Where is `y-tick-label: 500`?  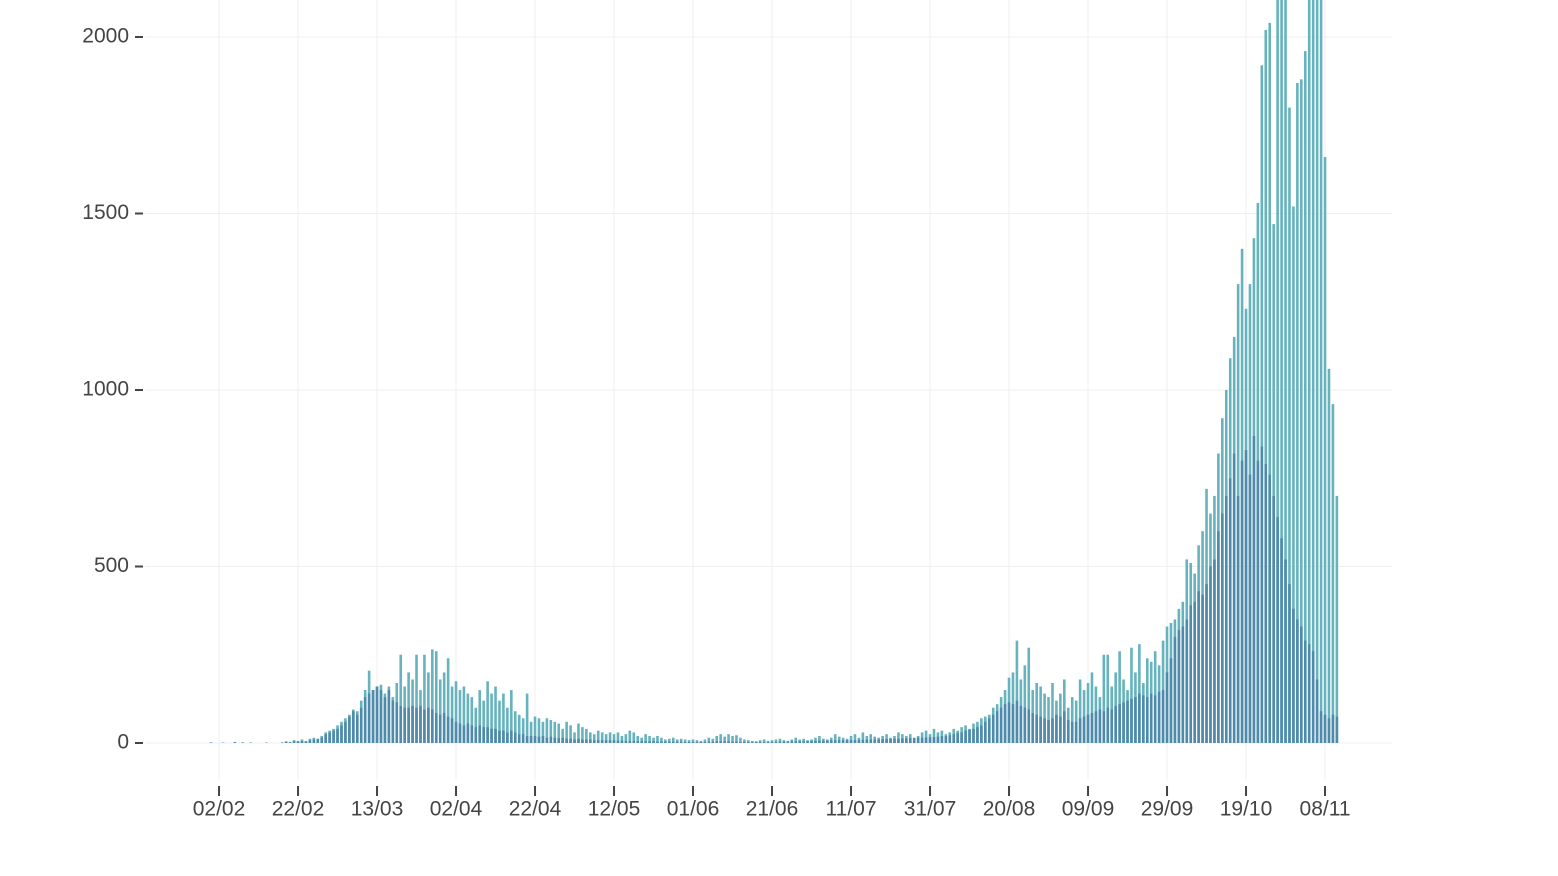
y-tick-label: 500 is located at coordinates (111, 565).